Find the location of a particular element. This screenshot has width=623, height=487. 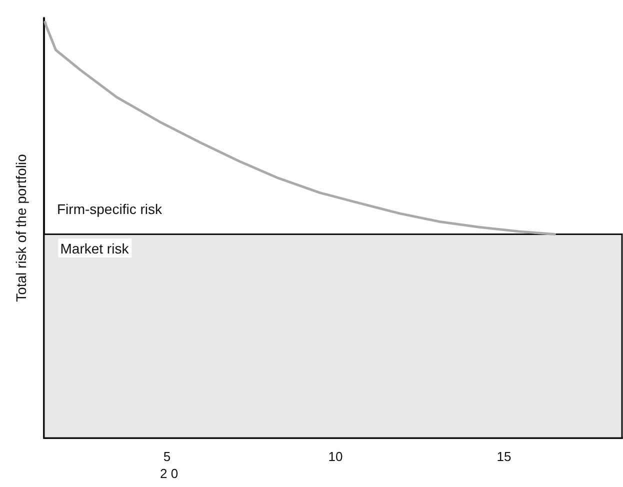

x-tick-label: 5 is located at coordinates (167, 456).